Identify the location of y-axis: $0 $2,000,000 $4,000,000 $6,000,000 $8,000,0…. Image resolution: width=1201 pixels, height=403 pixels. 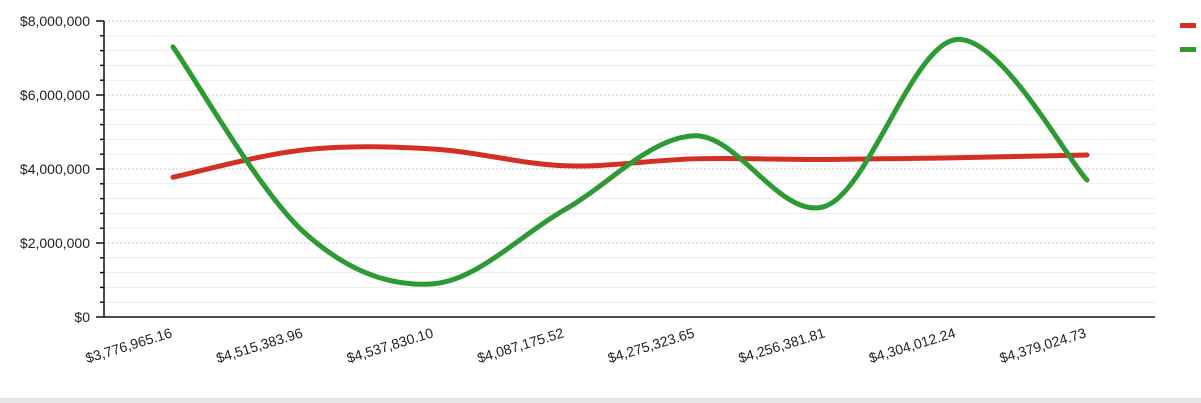
(62, 169).